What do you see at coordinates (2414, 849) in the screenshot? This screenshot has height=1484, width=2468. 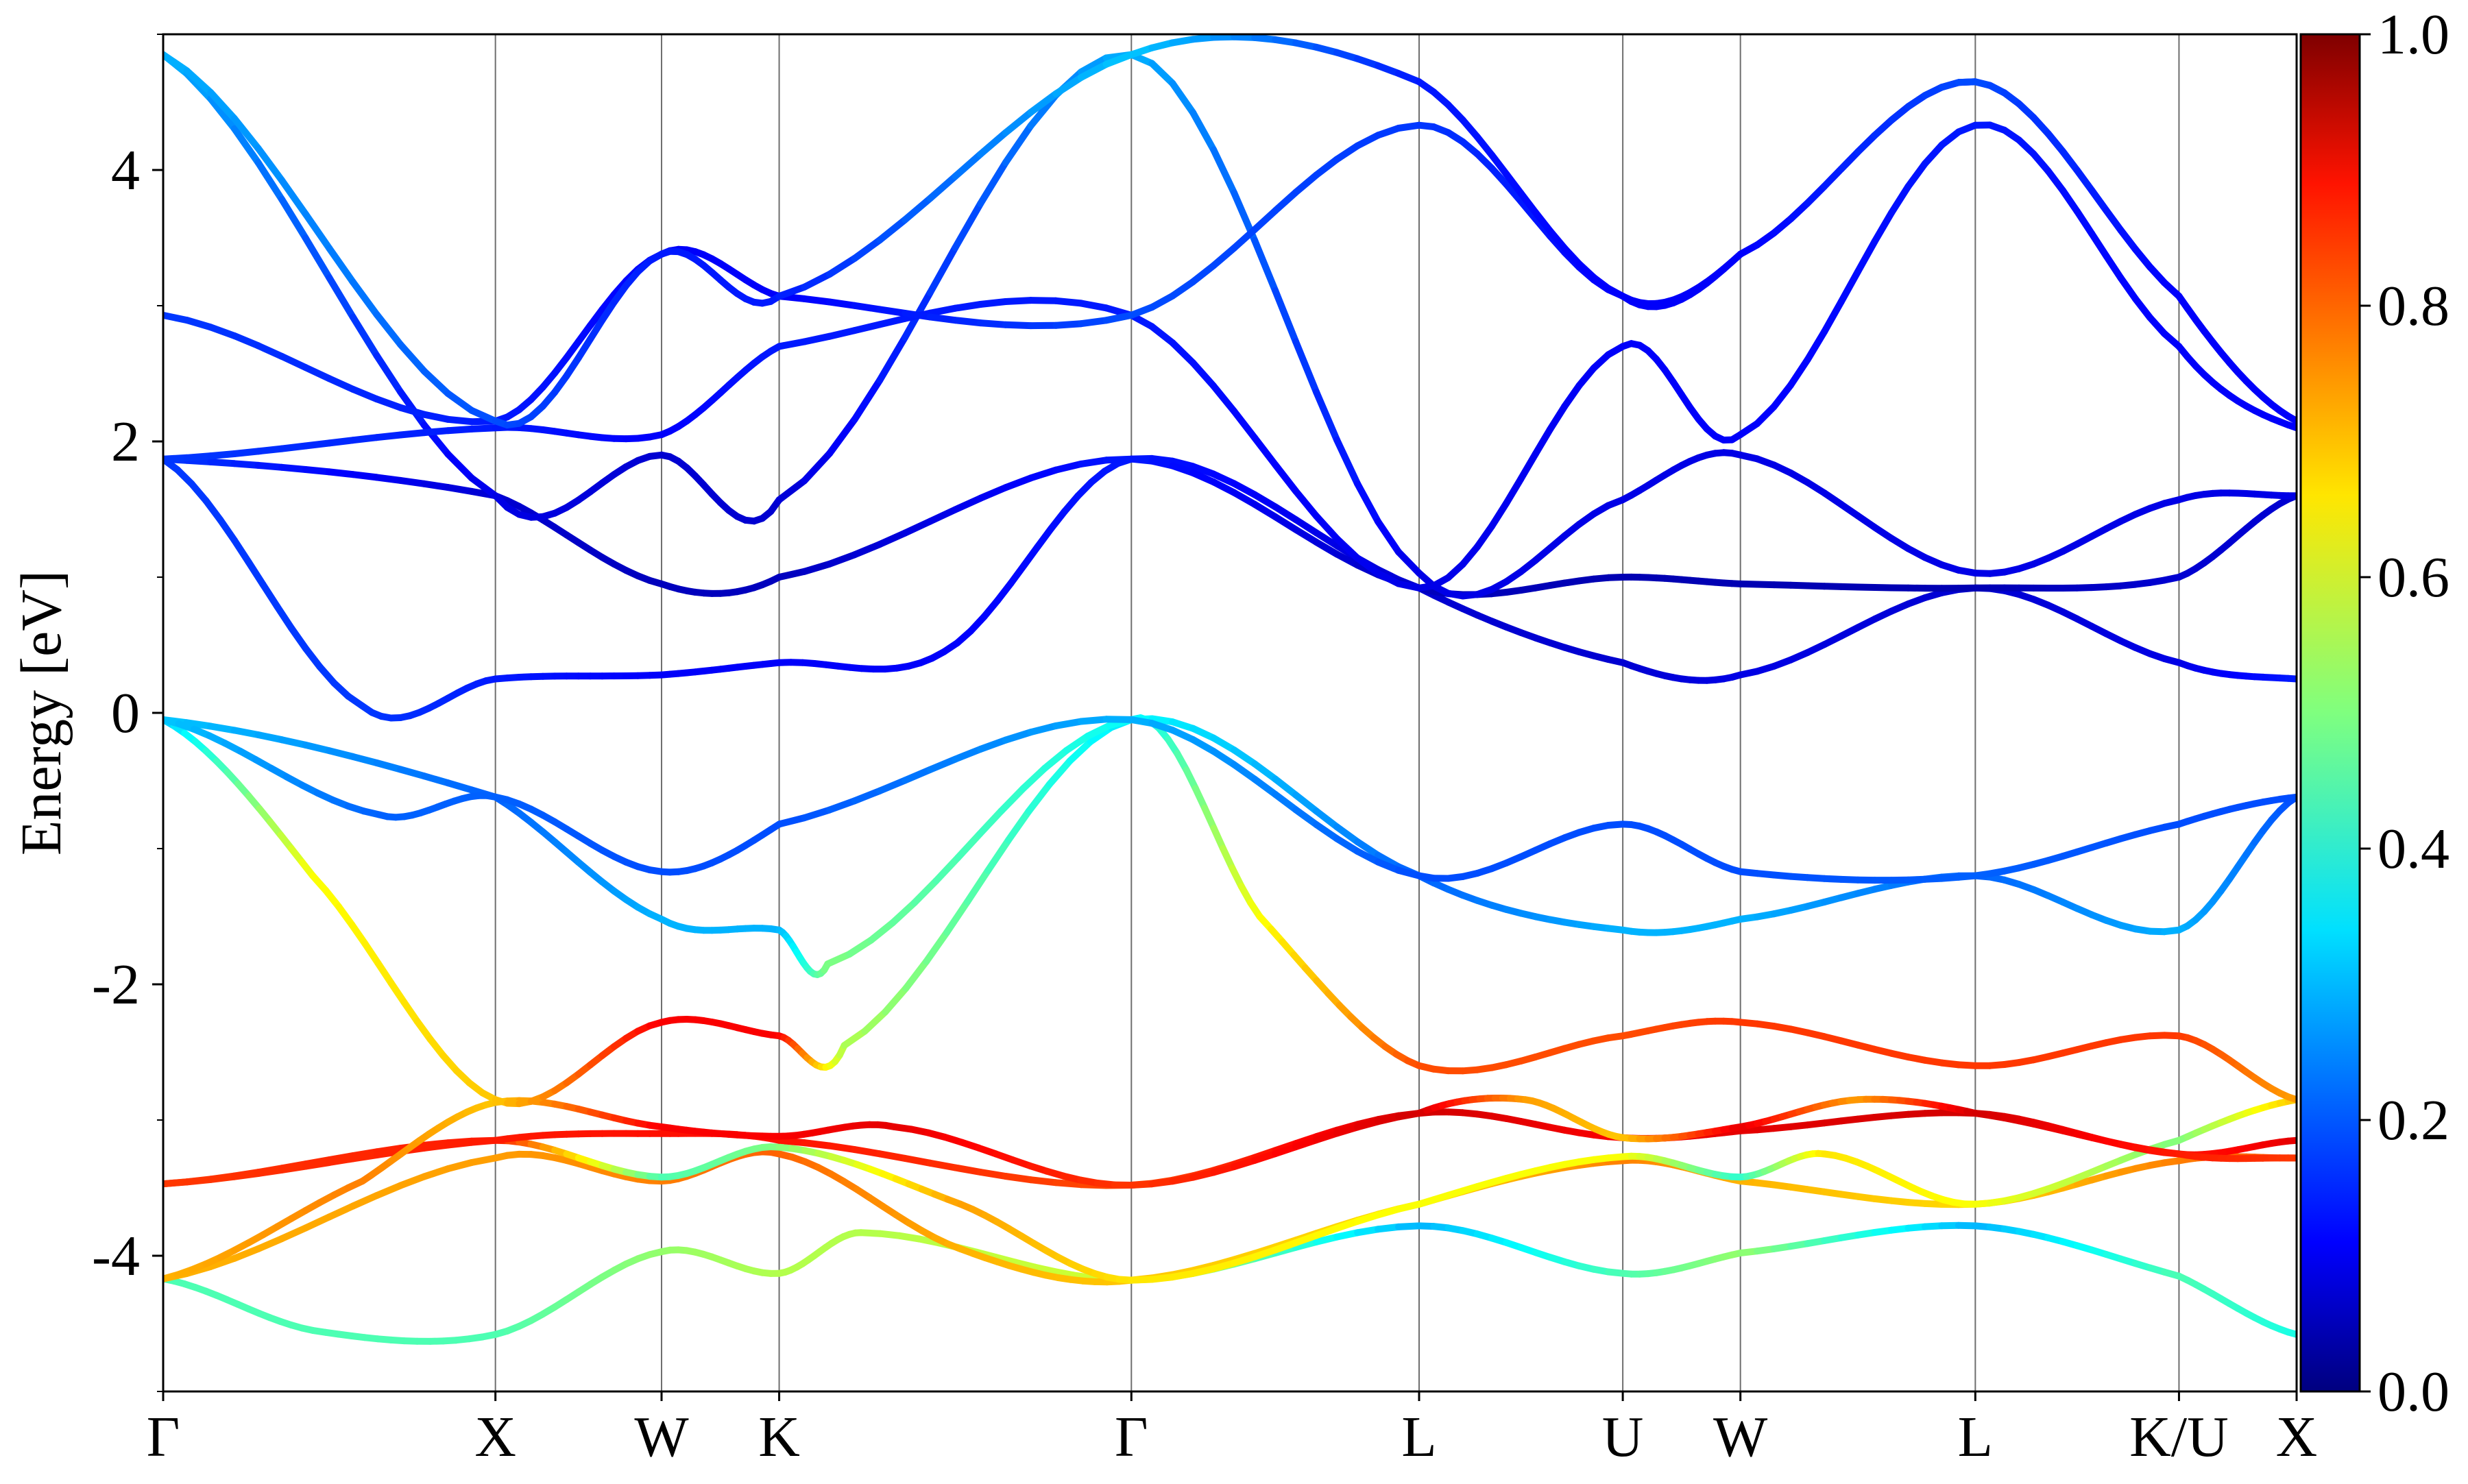 I see `colorbar-tick-label: 0.4` at bounding box center [2414, 849].